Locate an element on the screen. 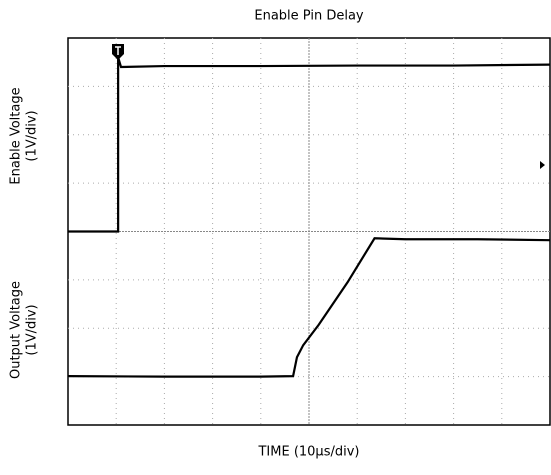 The width and height of the screenshot is (551, 475). y-axis-label: Output Voltage (1V/div) is located at coordinates (24, 330).